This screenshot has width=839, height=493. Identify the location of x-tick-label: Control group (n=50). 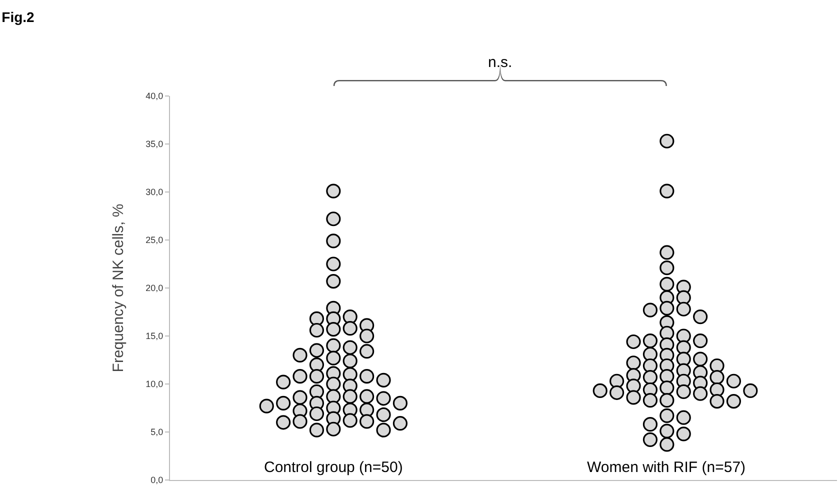
(333, 467).